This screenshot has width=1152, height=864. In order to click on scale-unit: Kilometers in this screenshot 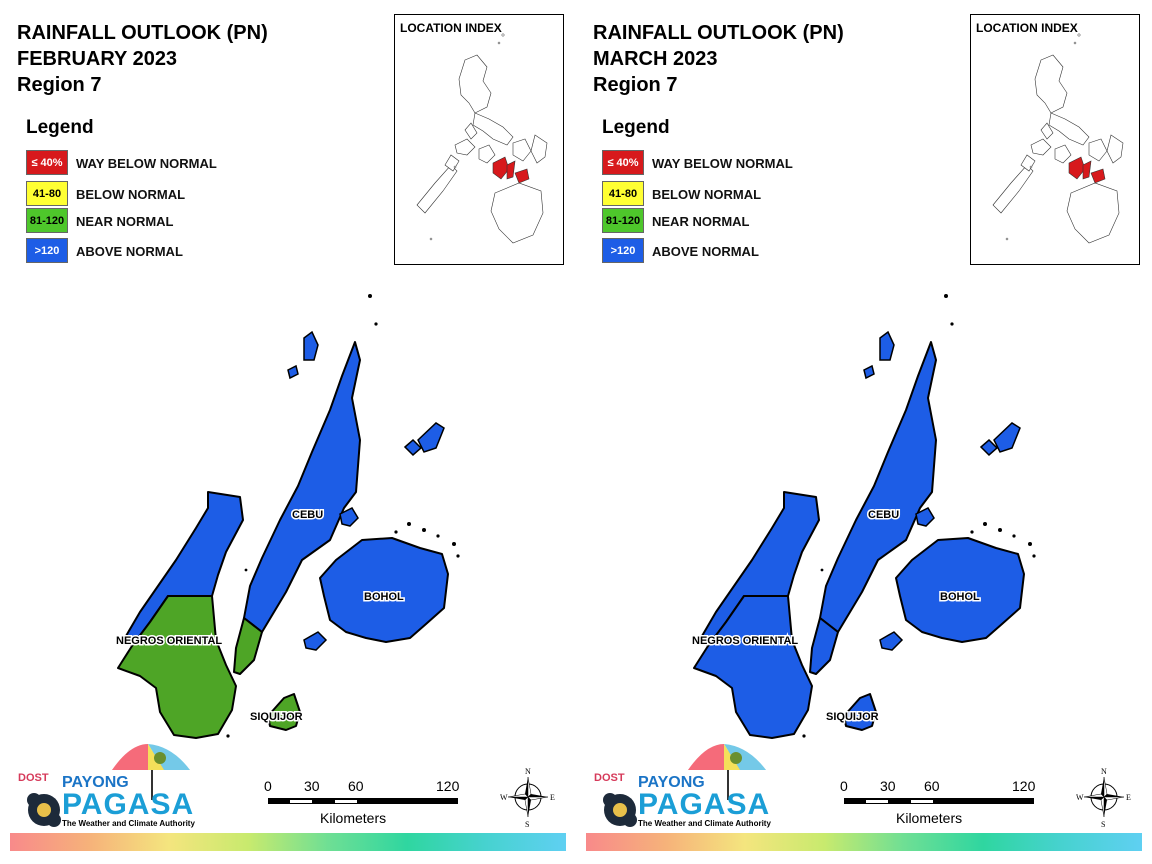, I will do `click(929, 818)`.